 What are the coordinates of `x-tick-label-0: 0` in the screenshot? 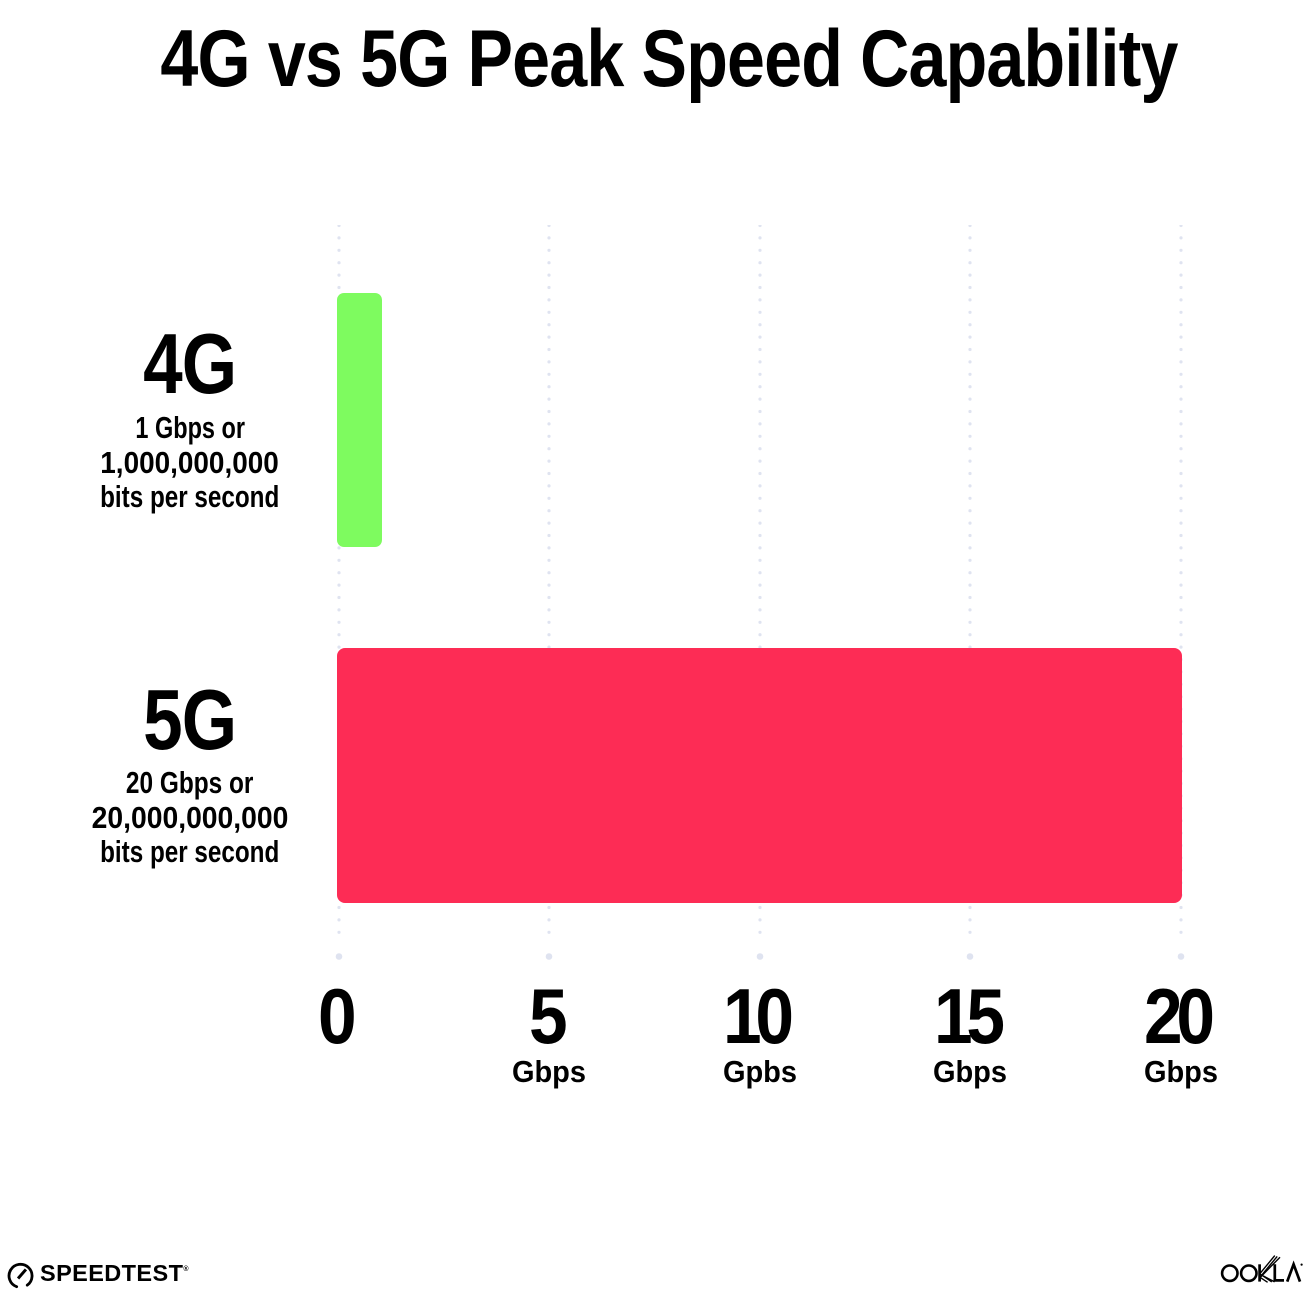 It's located at (339, 1016).